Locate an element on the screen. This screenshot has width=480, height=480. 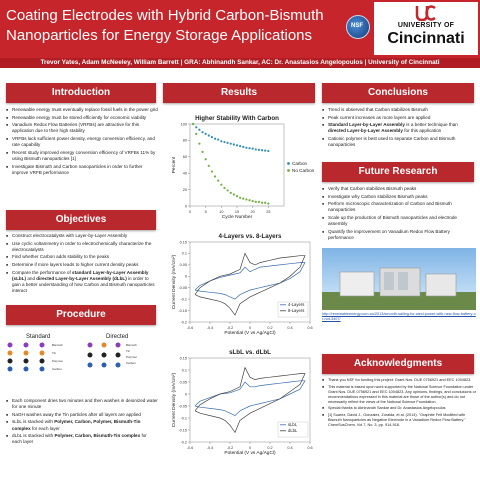
legend-marker is located at coordinates (288, 170).